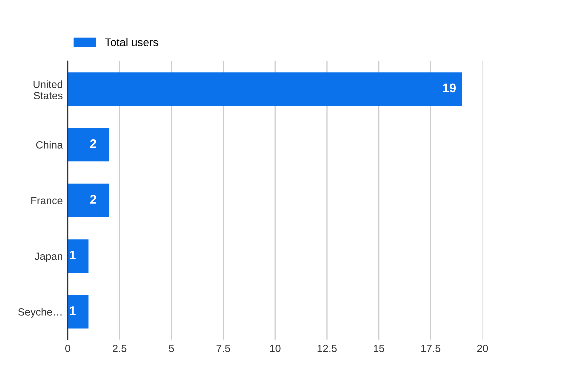 This screenshot has height=384, width=562. Describe the element at coordinates (379, 348) in the screenshot. I see `x-tick-label: 15` at that location.